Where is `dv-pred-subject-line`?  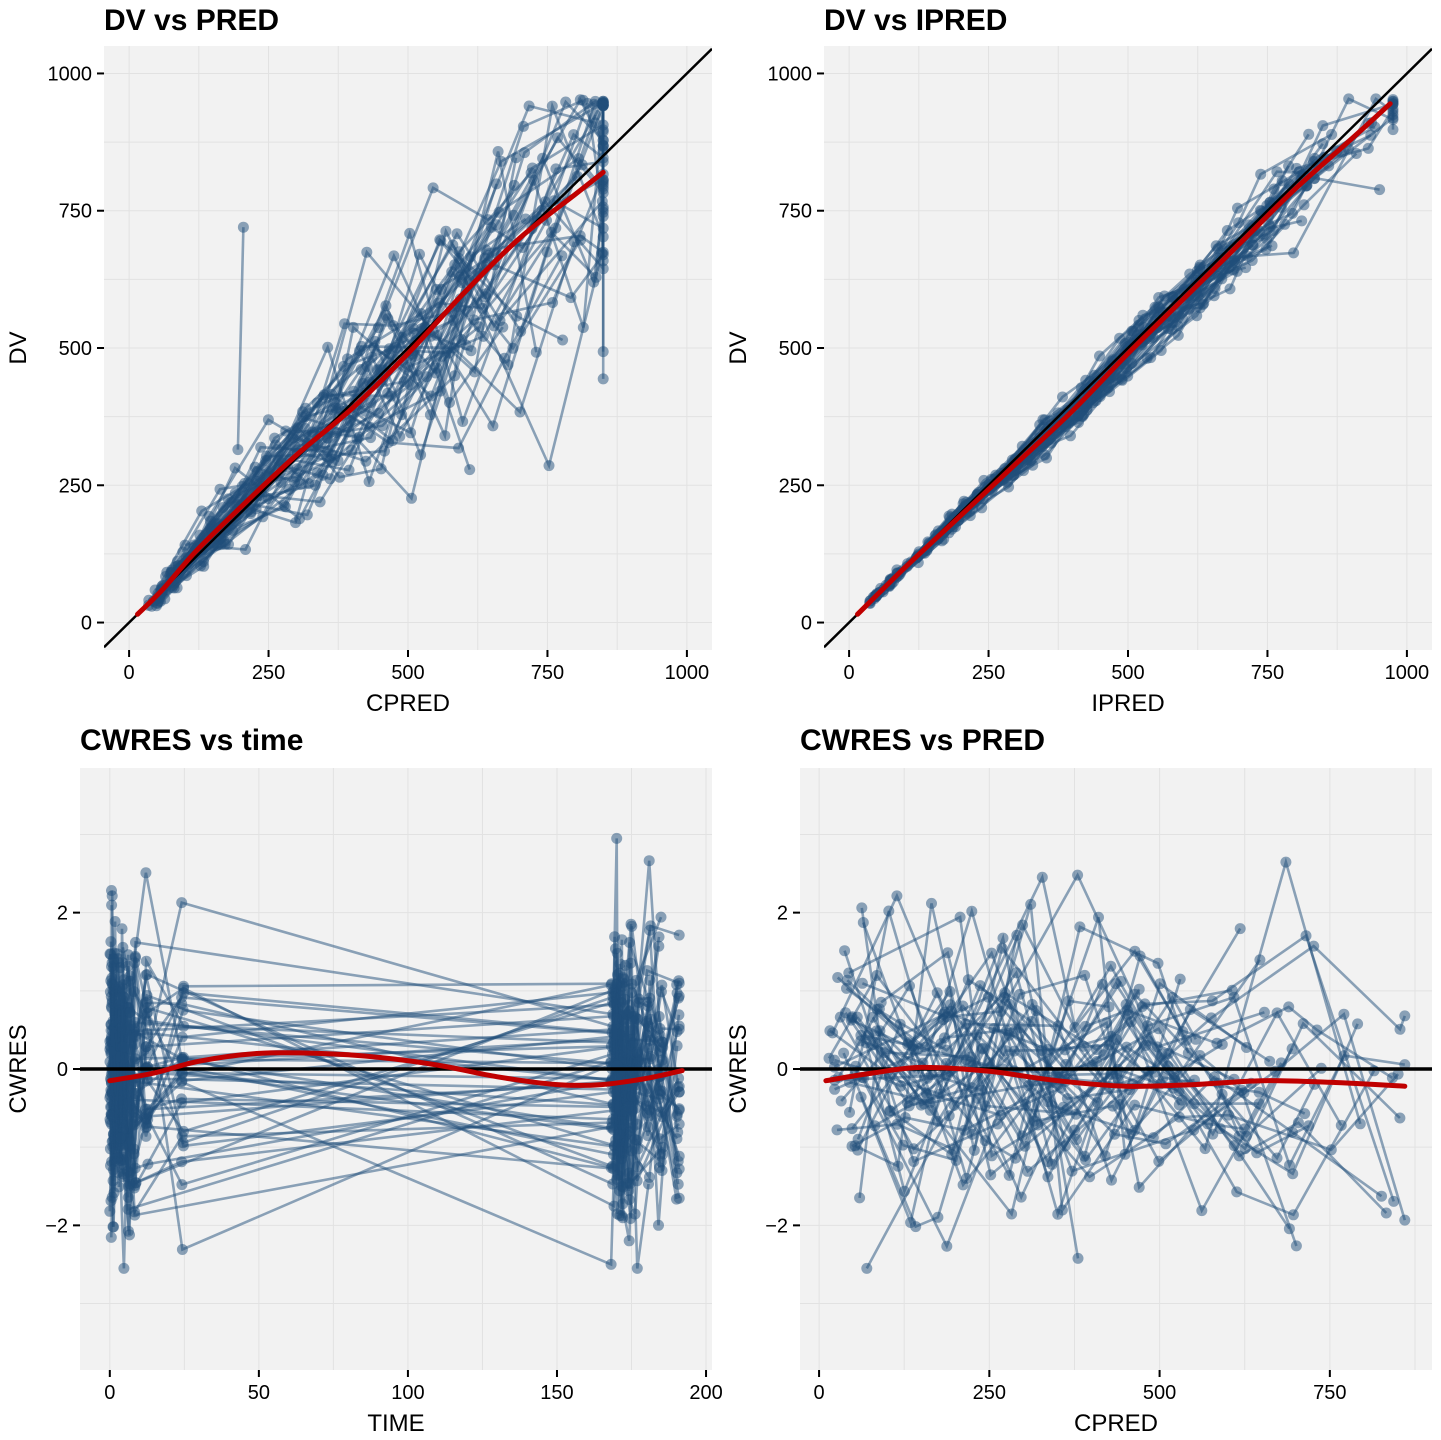 dv-pred-subject-line is located at coordinates (382, 412).